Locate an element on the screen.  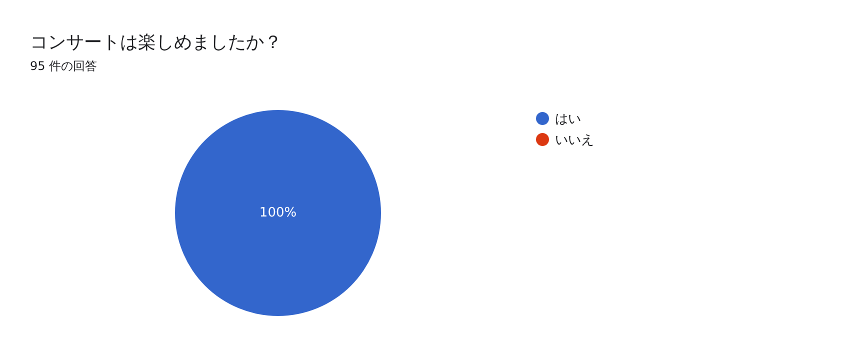
legend-label: いいえ is located at coordinates (574, 140).